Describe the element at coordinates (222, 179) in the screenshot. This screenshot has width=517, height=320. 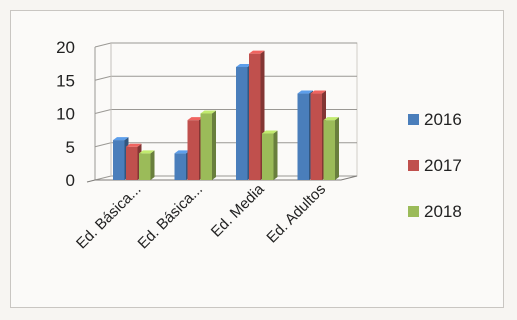
I see `x-axis-line` at that location.